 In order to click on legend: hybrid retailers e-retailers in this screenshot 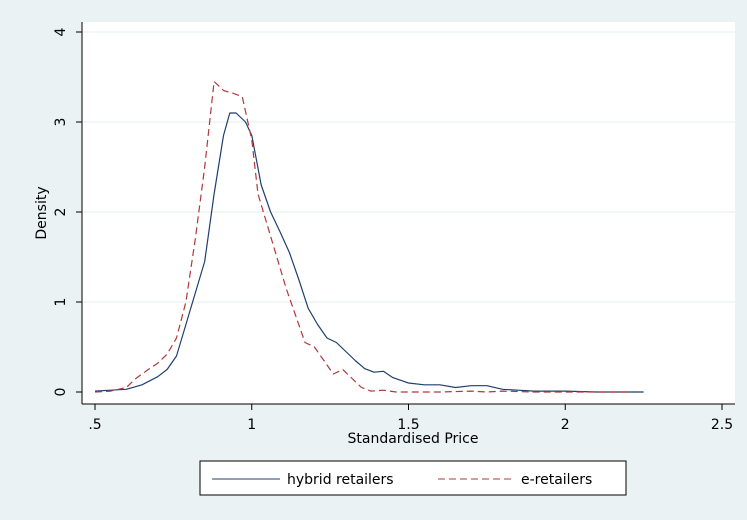, I will do `click(413, 478)`.